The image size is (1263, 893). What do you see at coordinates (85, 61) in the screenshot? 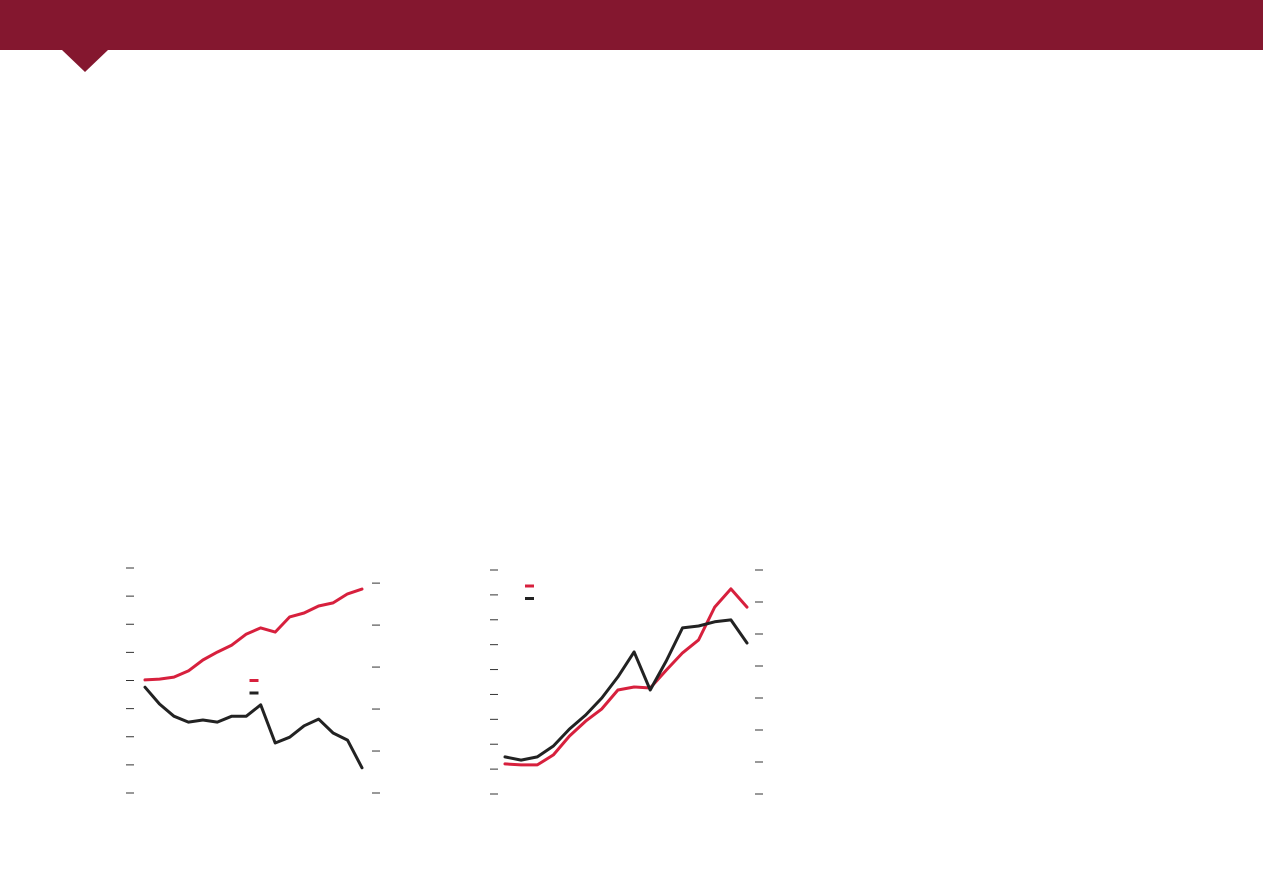
I see `header-pointer` at bounding box center [85, 61].